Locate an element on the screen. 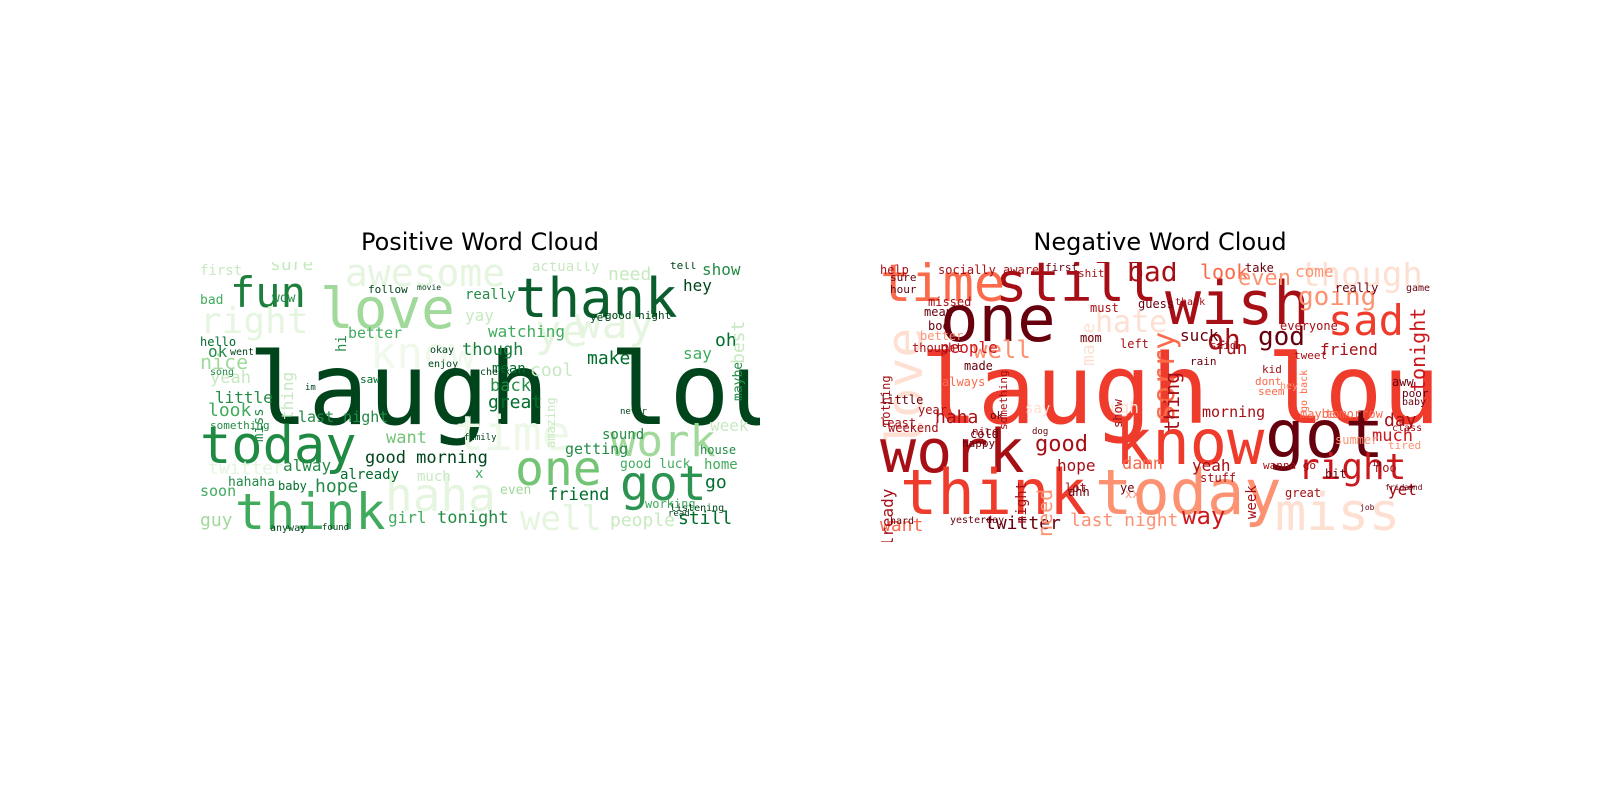 This screenshot has height=800, width=1600. word-time: time is located at coordinates (943, 288).